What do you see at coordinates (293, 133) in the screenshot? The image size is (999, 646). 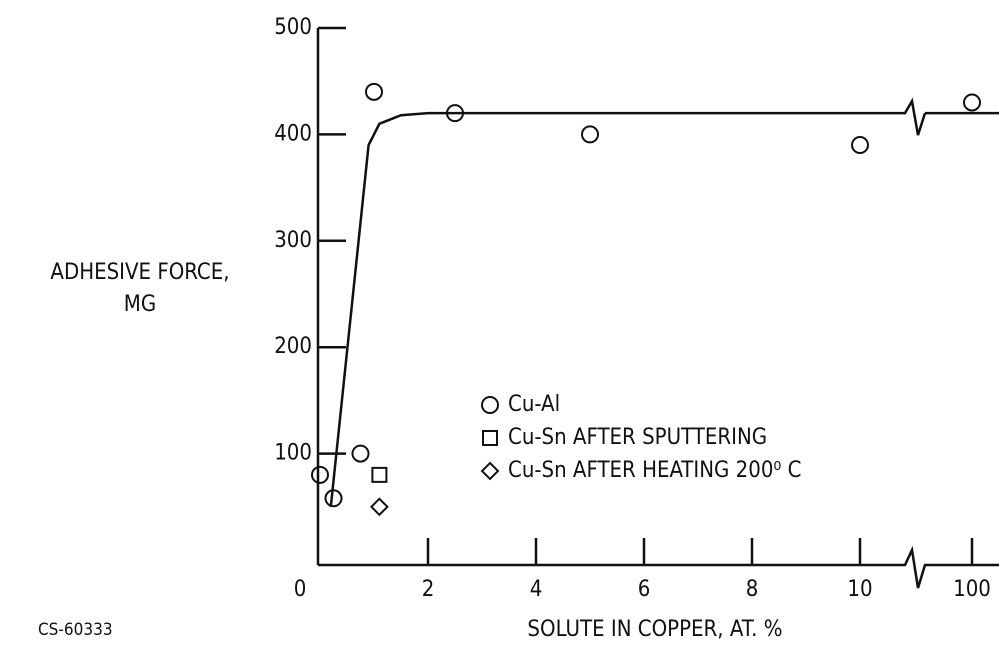 I see `y-tick-label: 400` at bounding box center [293, 133].